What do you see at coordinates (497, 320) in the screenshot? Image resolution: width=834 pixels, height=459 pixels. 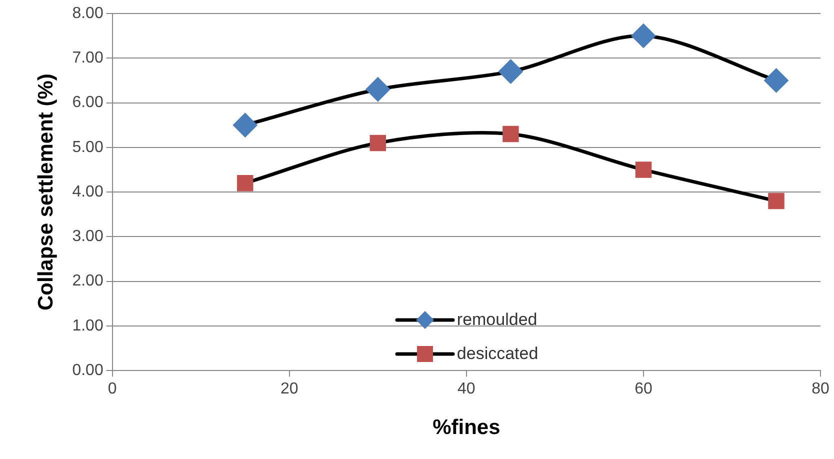 I see `legend-label: remoulded` at bounding box center [497, 320].